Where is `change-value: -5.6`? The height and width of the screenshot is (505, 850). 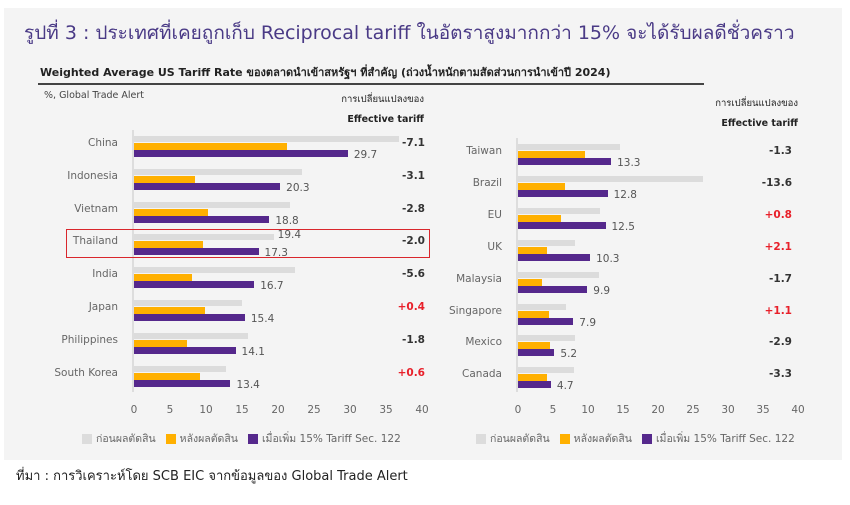
change-value: -5.6 is located at coordinates (413, 274).